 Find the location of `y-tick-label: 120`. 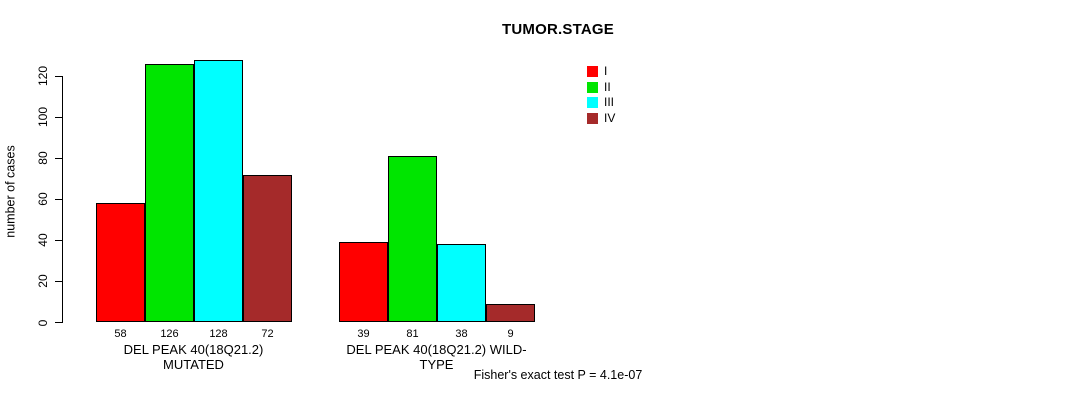

y-tick-label: 120 is located at coordinates (43, 76).